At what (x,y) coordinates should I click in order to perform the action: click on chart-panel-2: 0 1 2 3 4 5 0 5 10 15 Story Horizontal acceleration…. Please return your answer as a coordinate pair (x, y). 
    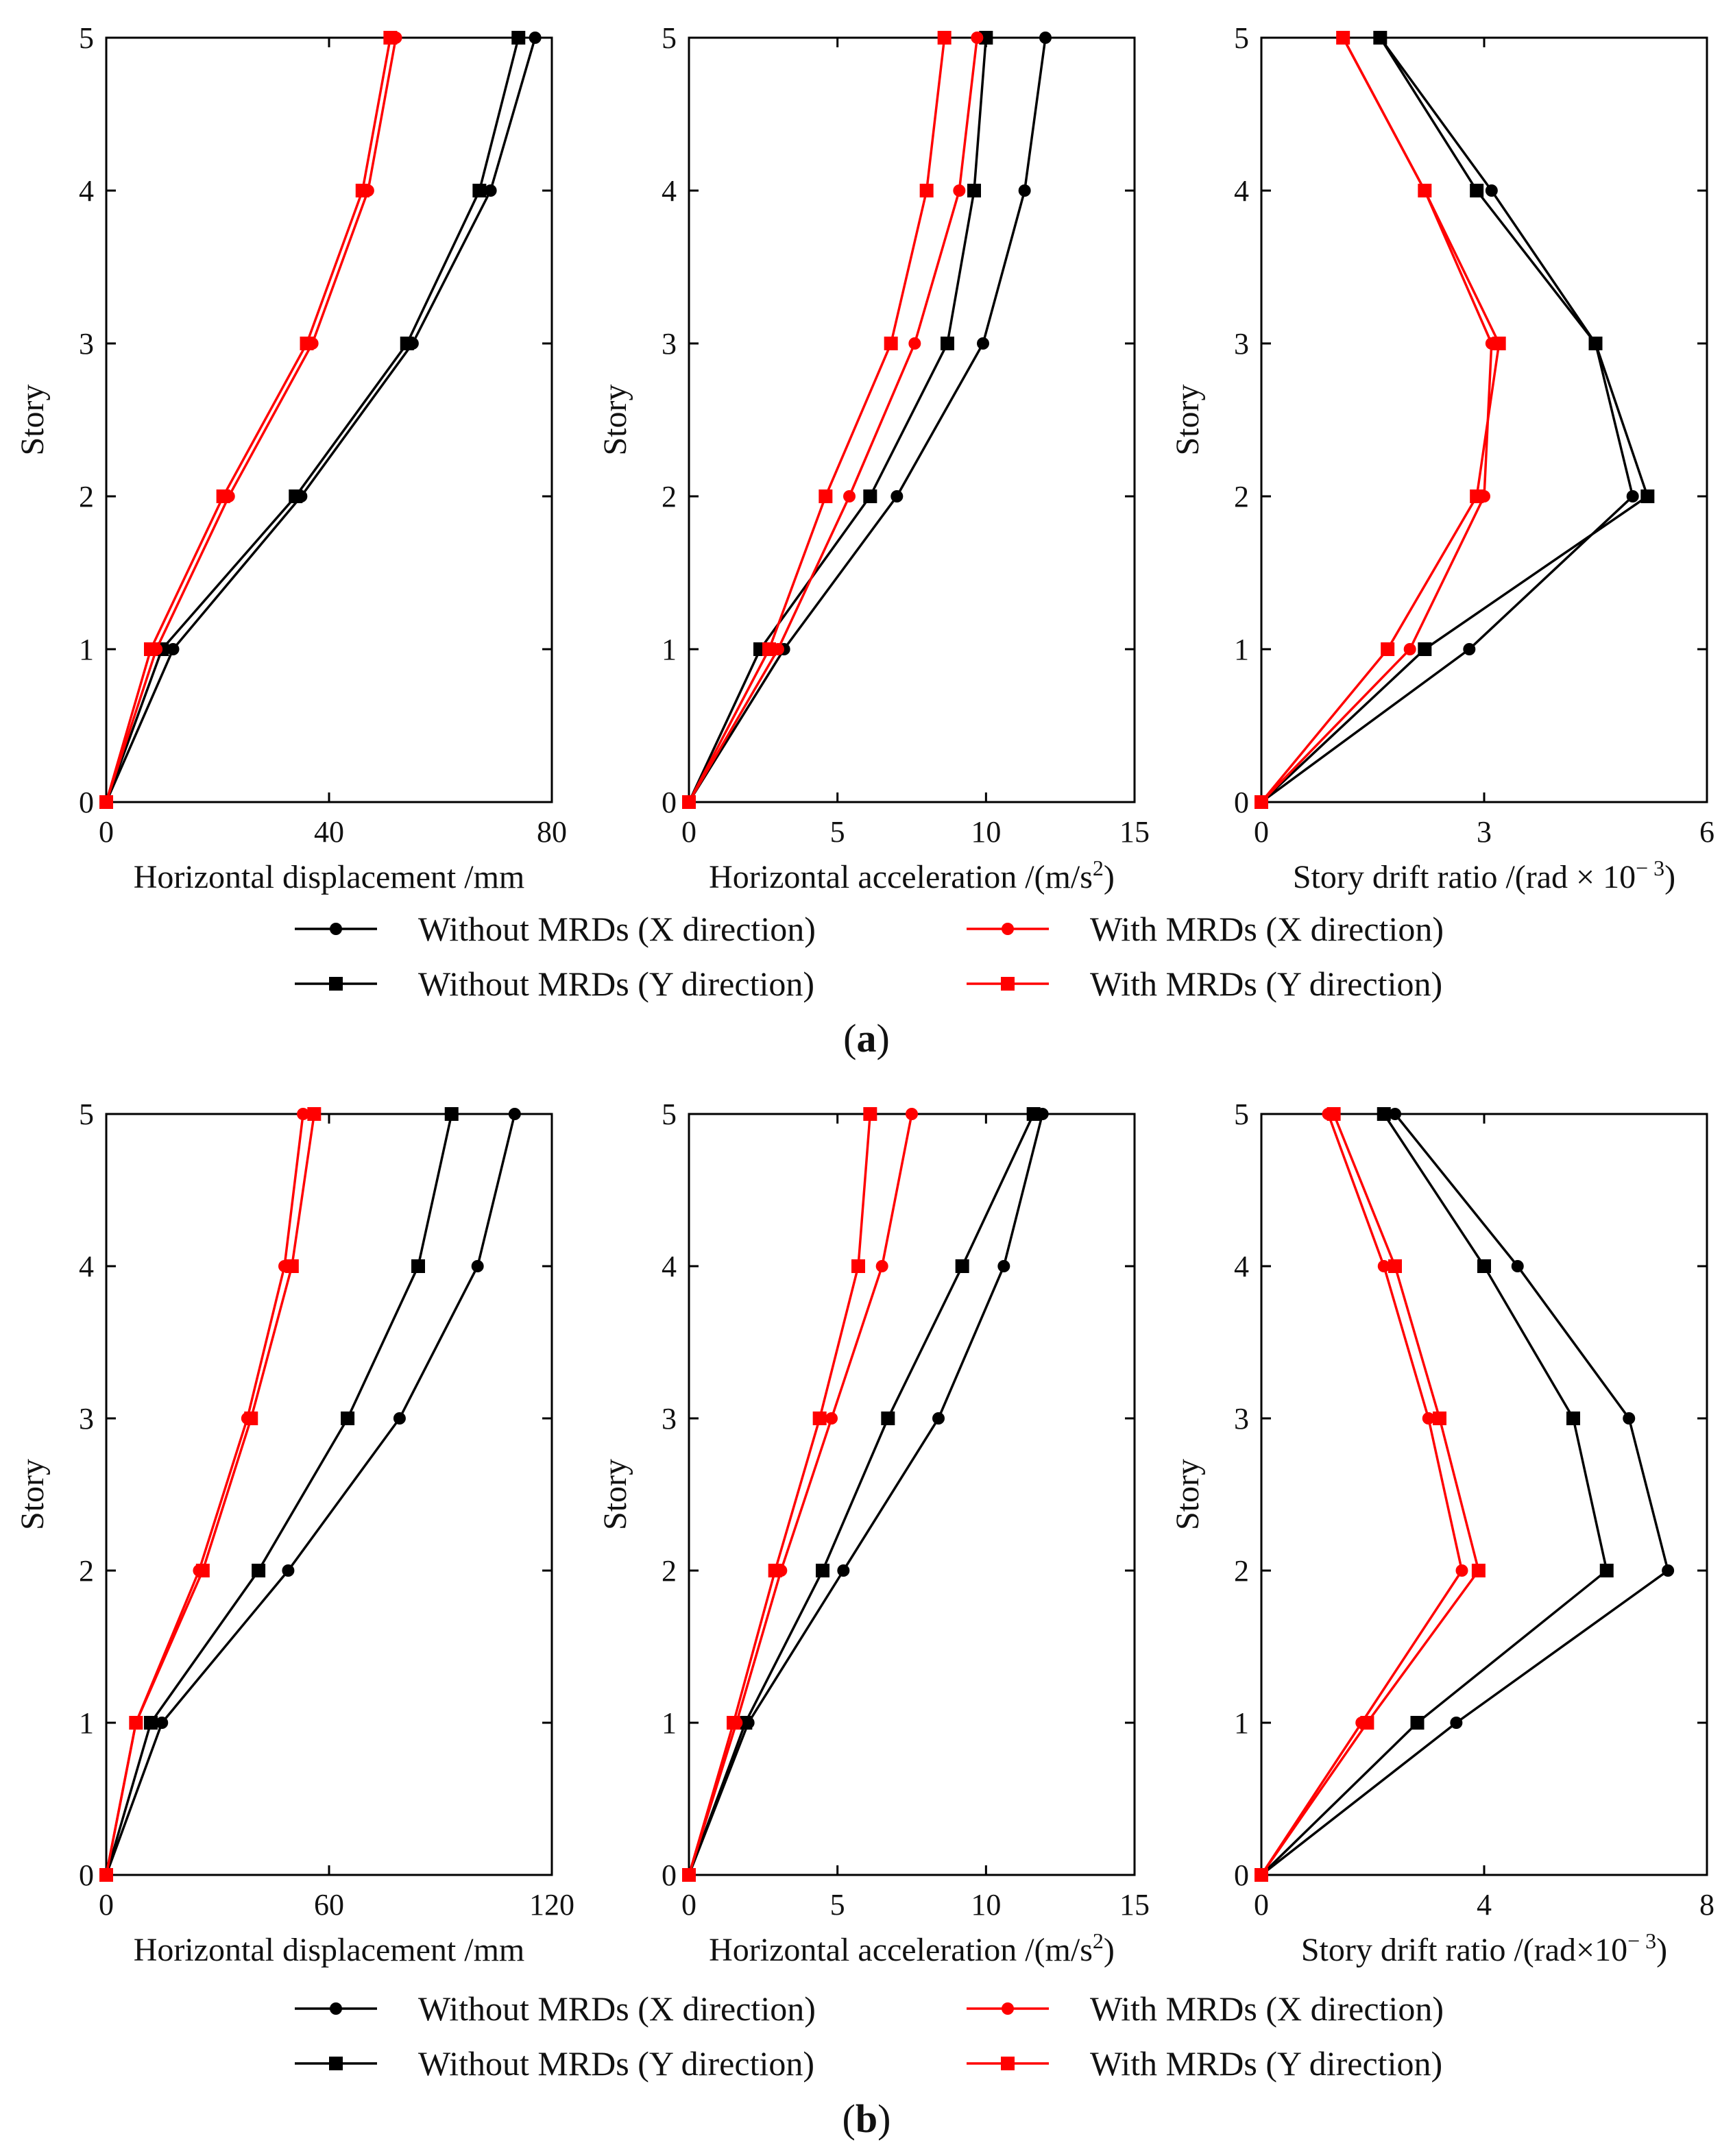
    Looking at the image, I should click on (873, 458).